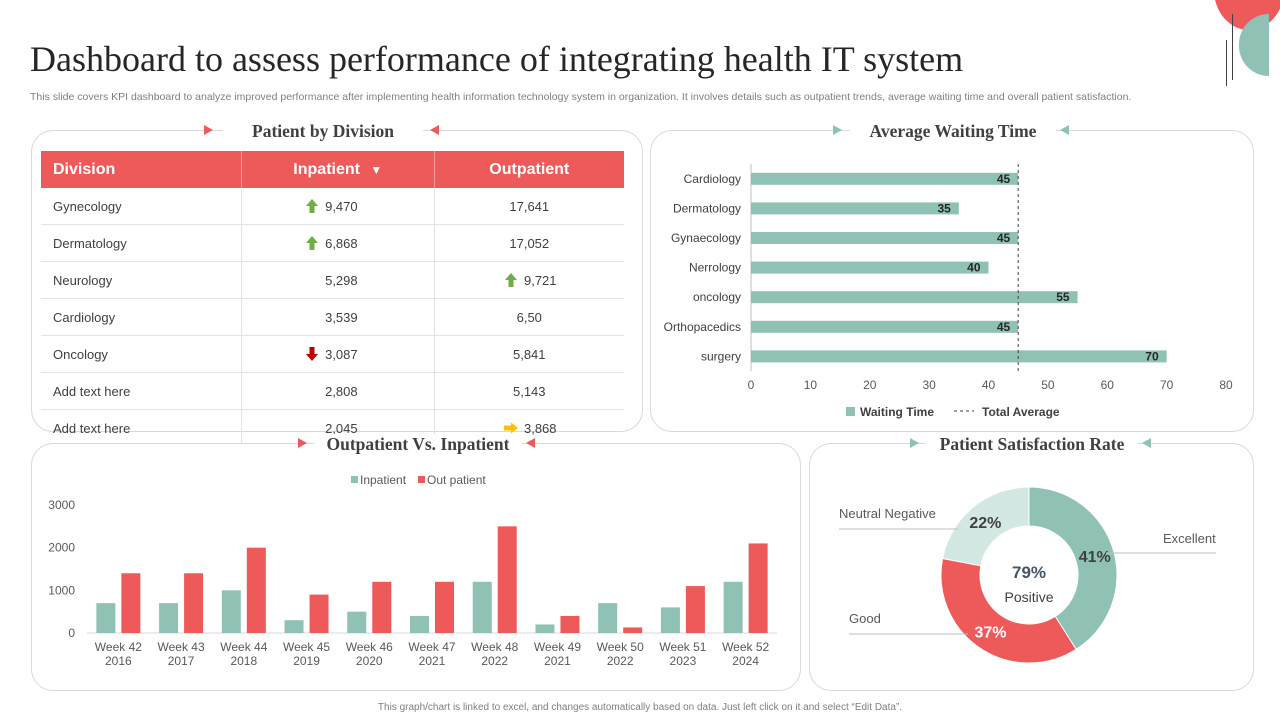 The image size is (1280, 720). What do you see at coordinates (306, 661) in the screenshot?
I see `x-tick-label: 2019` at bounding box center [306, 661].